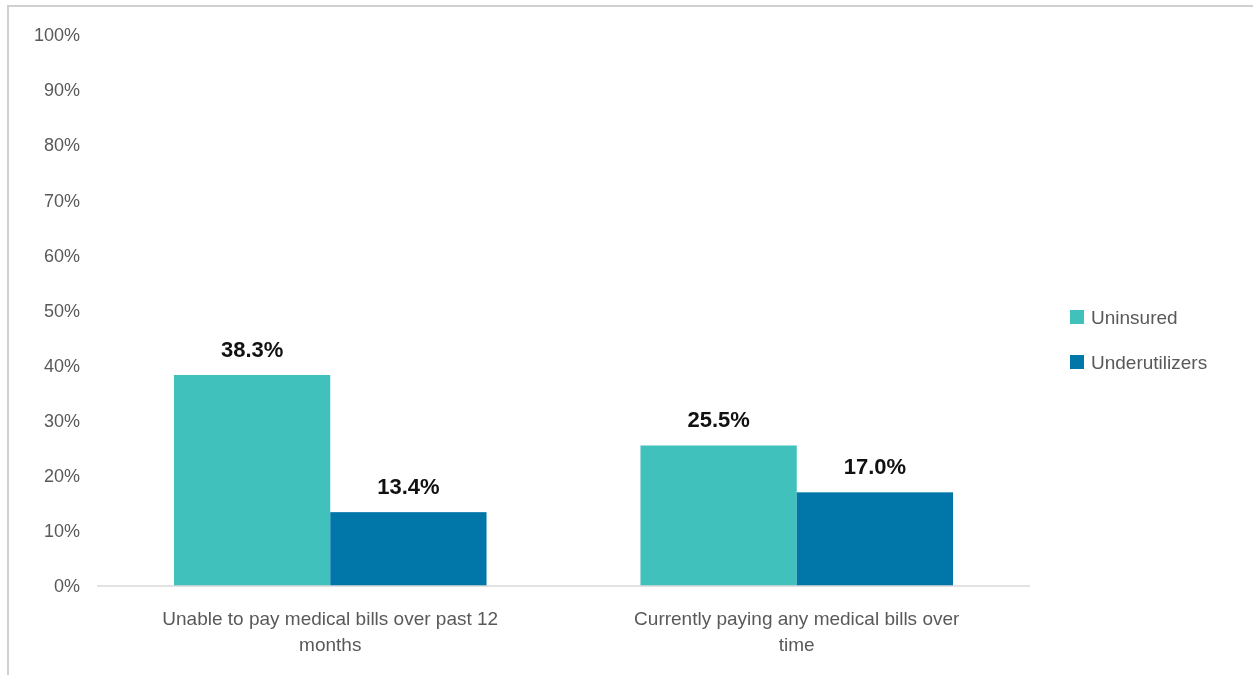  I want to click on y-tick-label: 70%, so click(61, 200).